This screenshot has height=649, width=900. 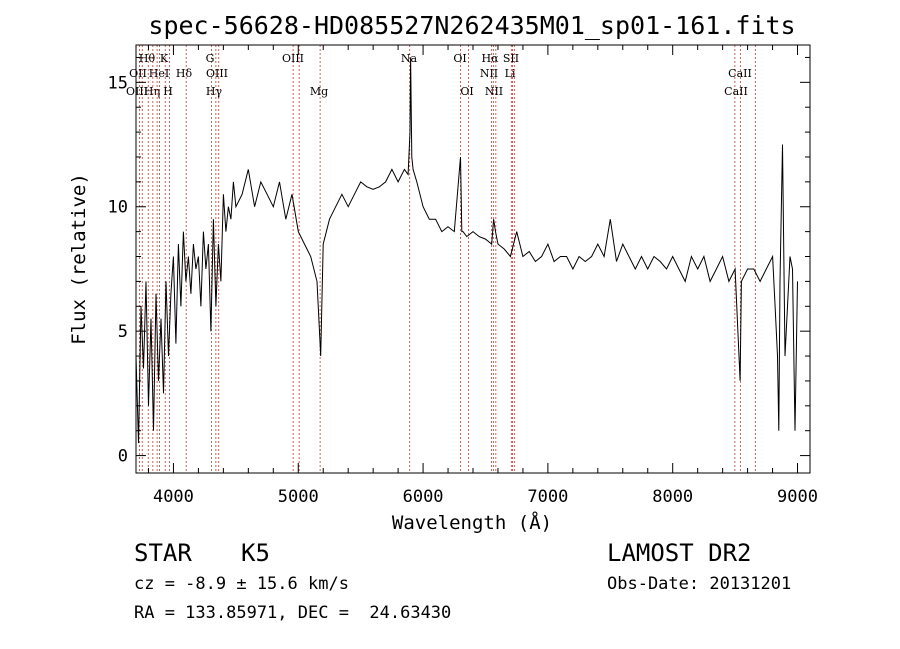 I want to click on spectral-line-label: Hη, so click(x=152, y=91).